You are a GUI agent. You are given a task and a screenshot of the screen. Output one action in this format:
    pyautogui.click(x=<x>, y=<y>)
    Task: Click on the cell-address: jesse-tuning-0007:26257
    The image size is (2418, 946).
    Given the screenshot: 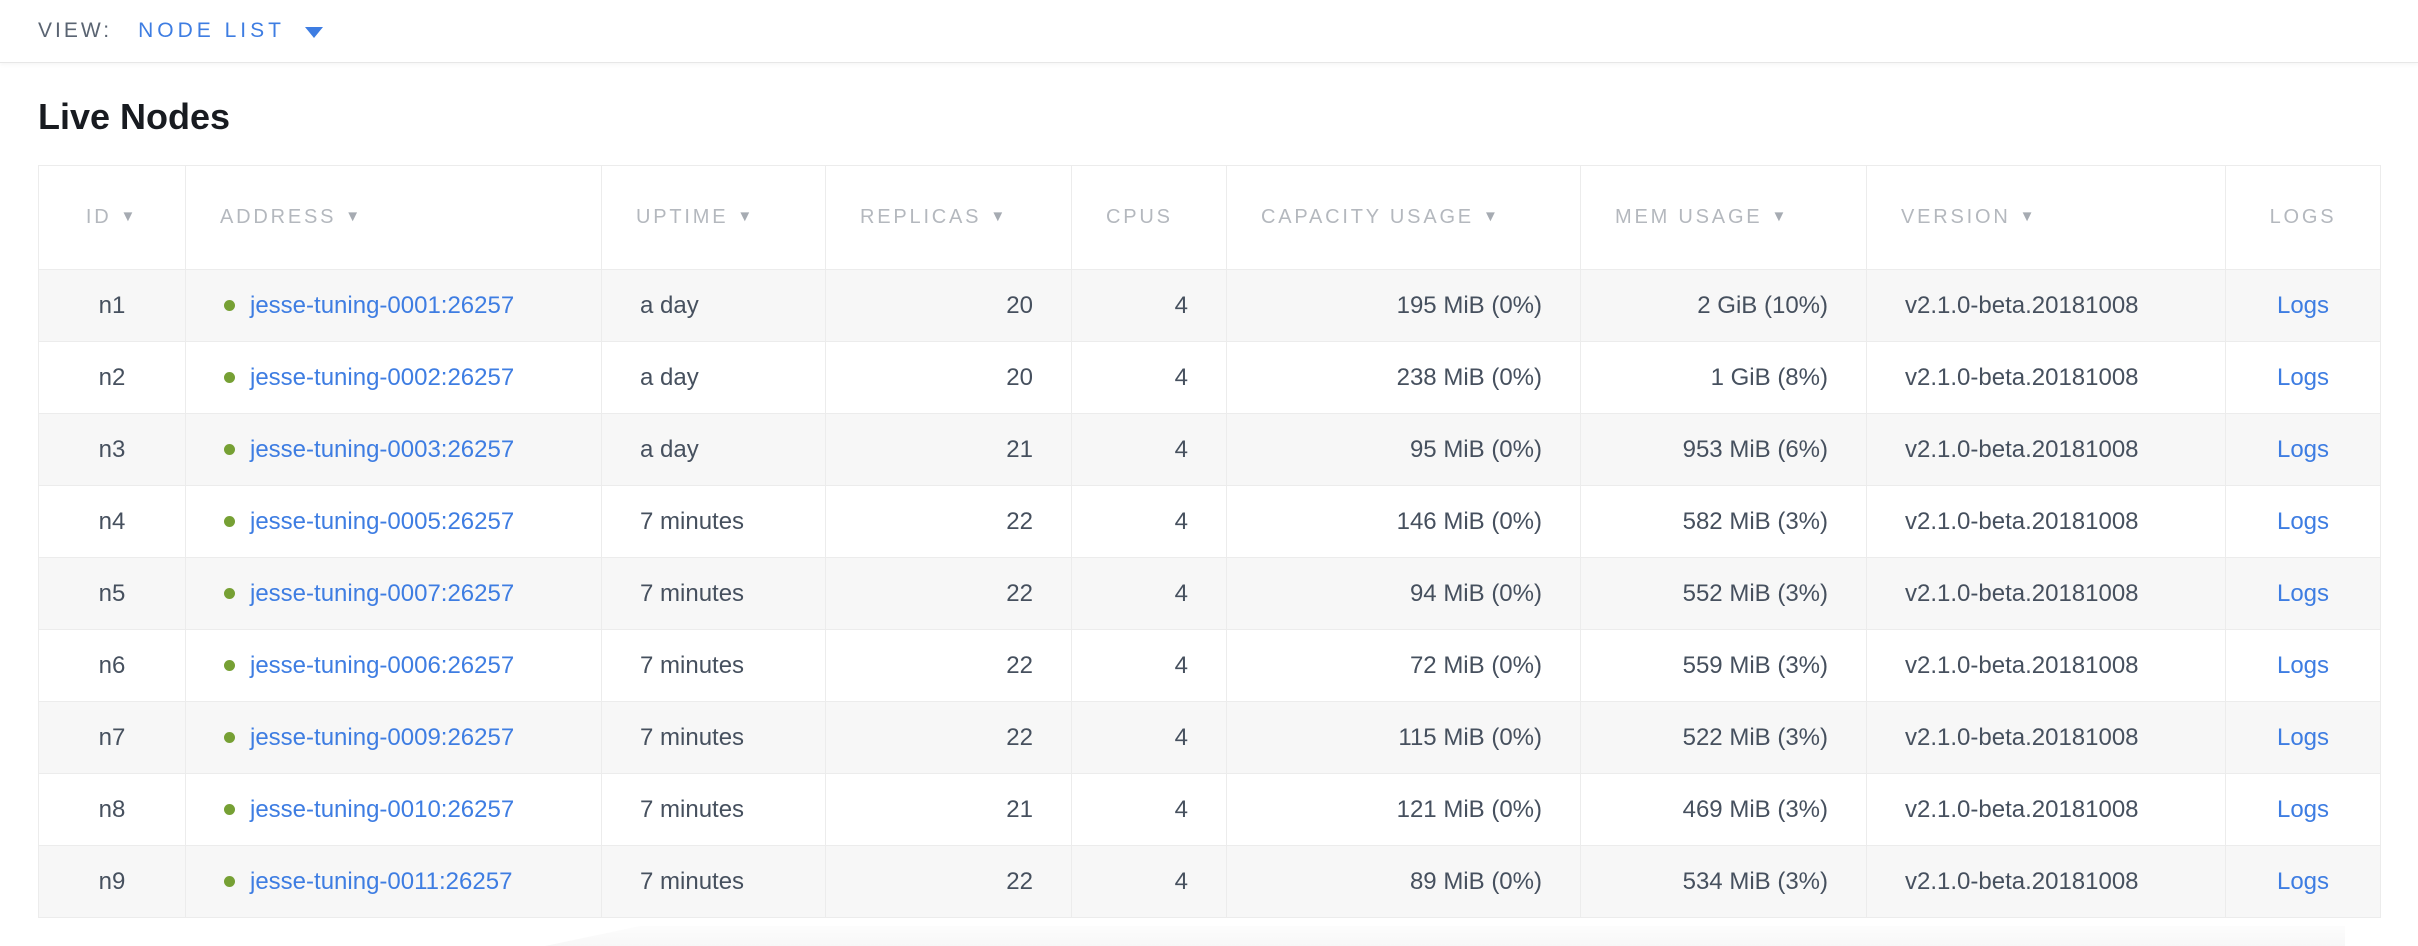 What is the action you would take?
    pyautogui.click(x=393, y=593)
    